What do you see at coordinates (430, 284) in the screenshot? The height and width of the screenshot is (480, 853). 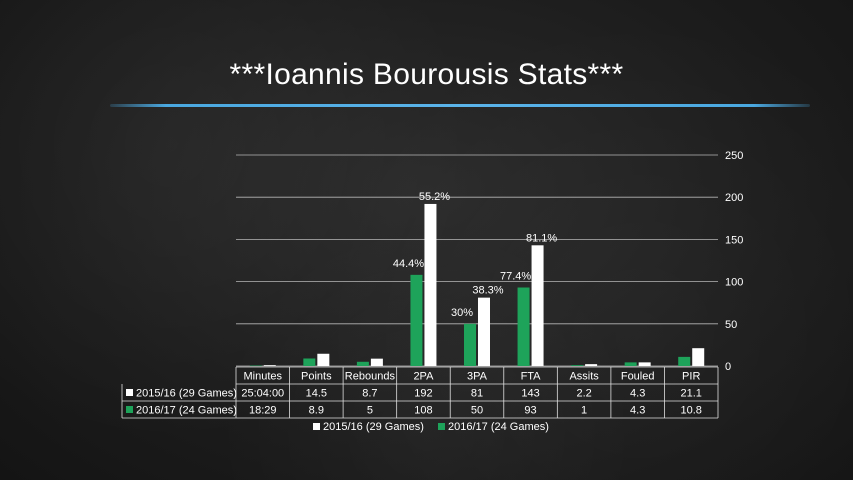 I see `bar-2015-16-2pa` at bounding box center [430, 284].